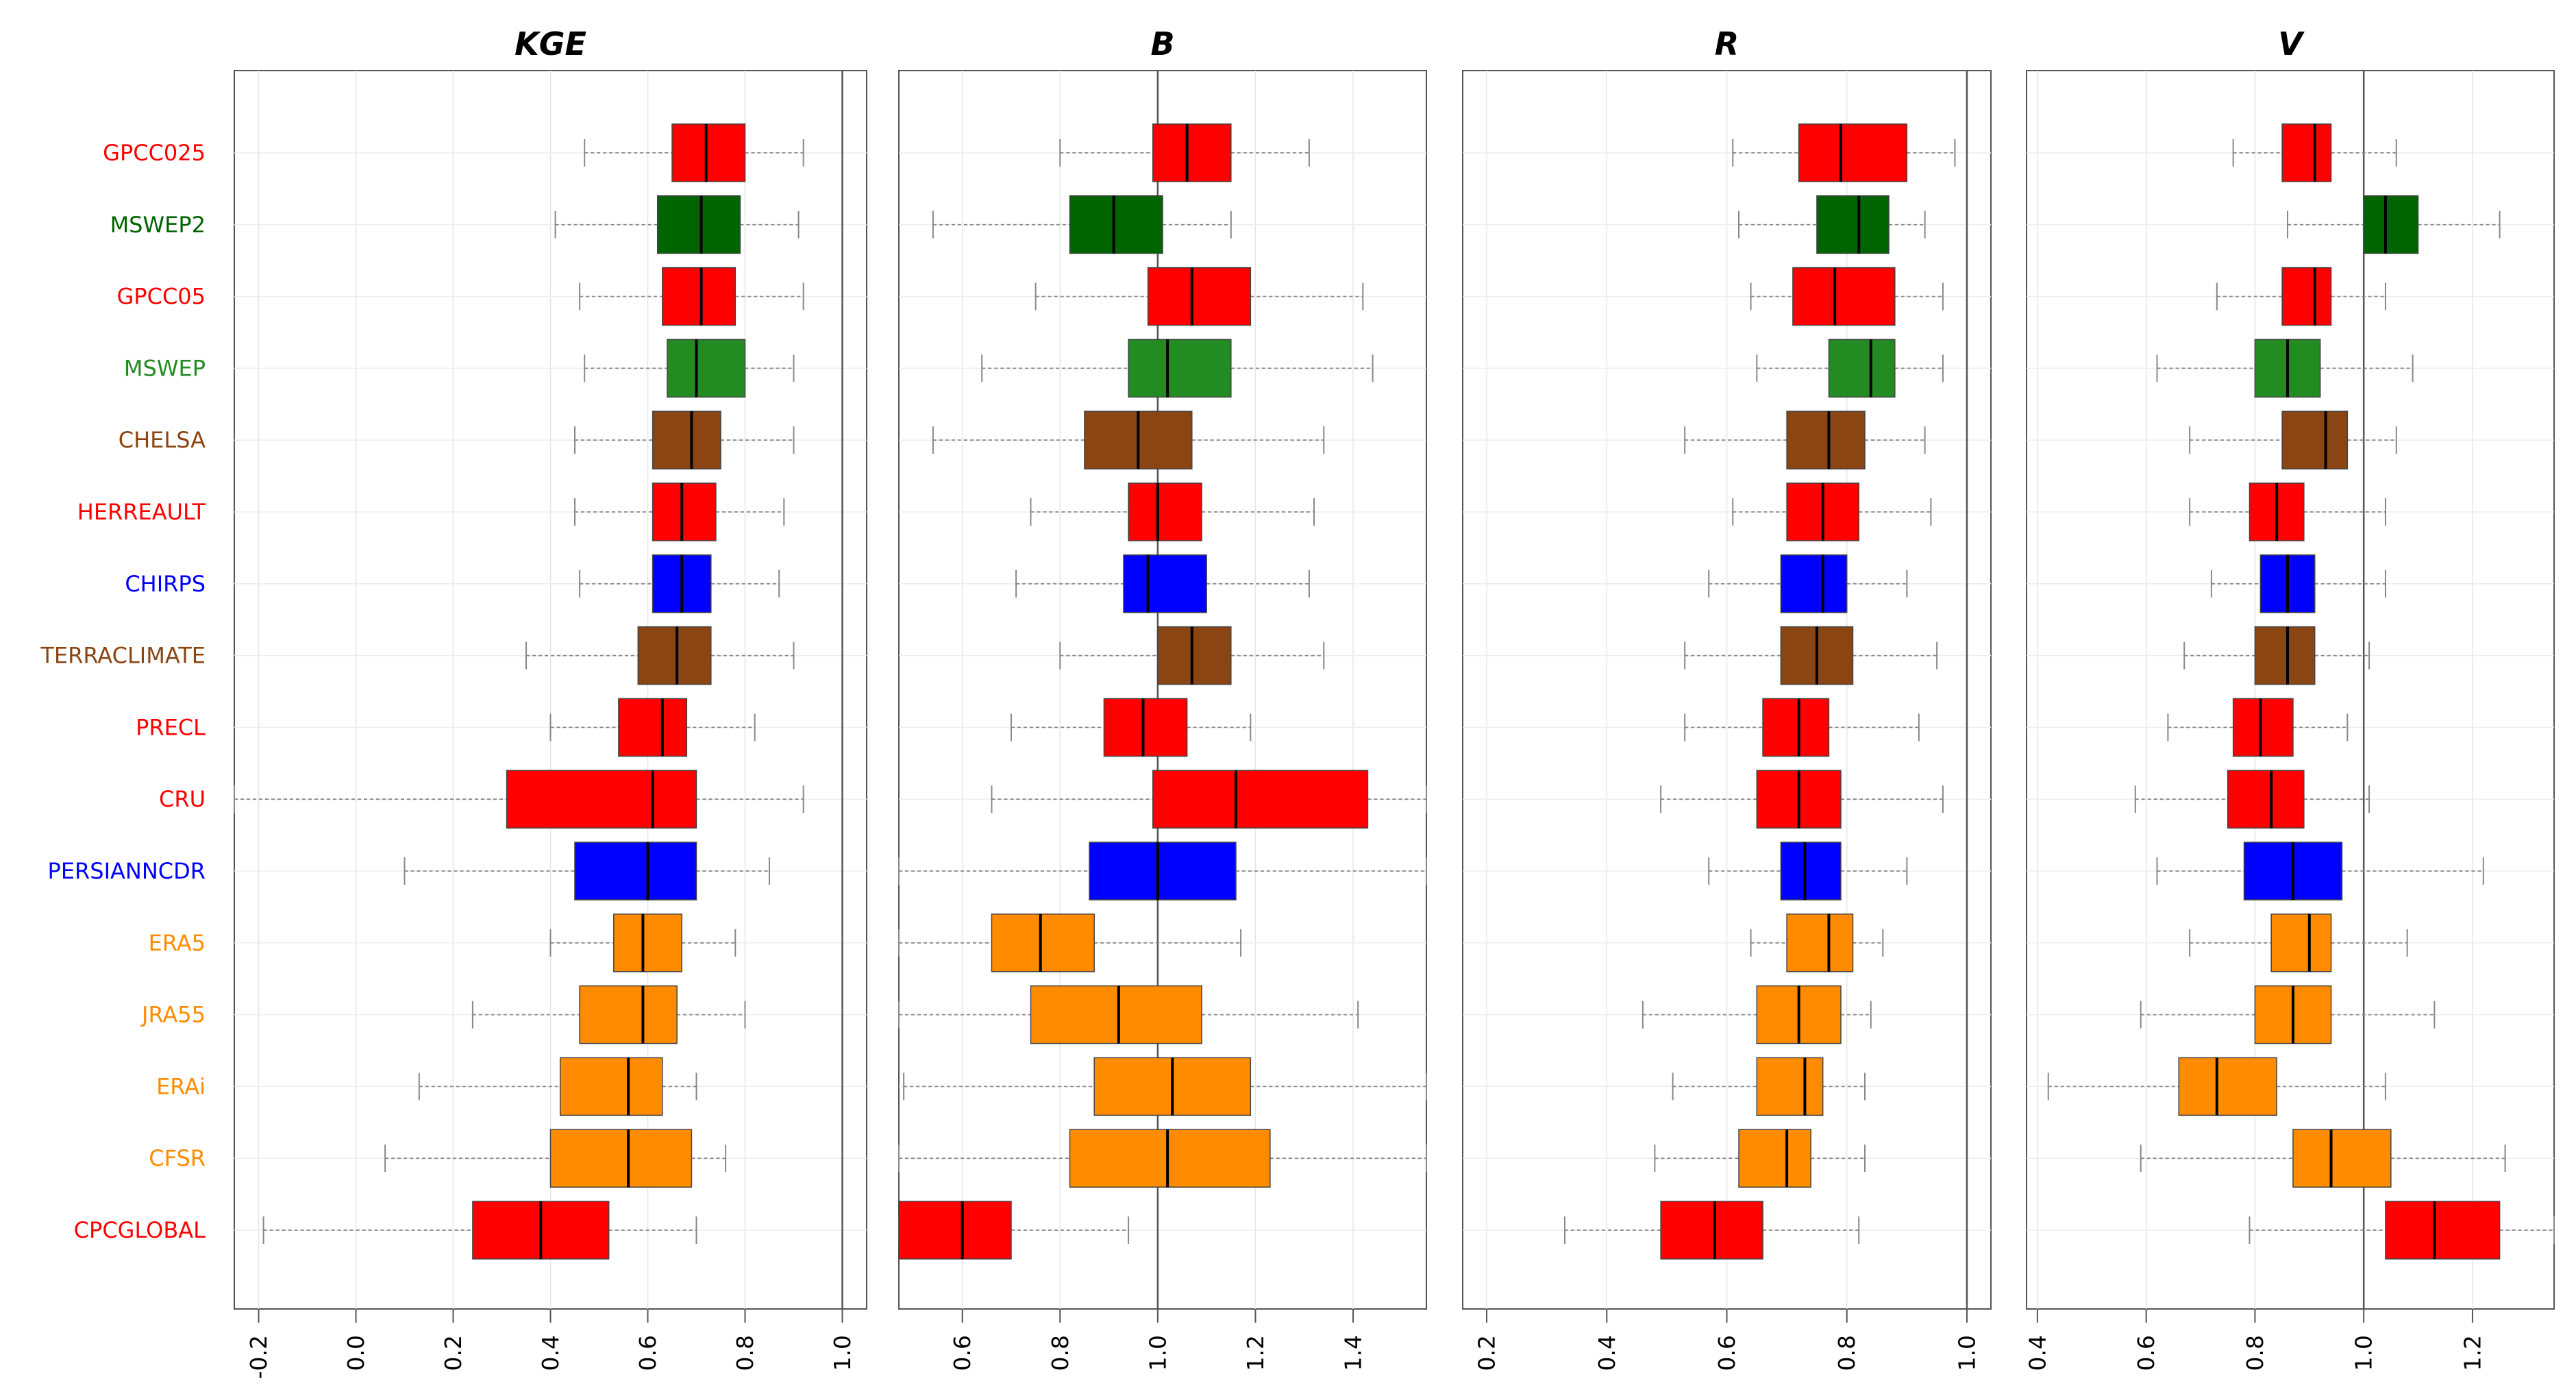  What do you see at coordinates (158, 225) in the screenshot?
I see `dataset-label-mswep2: MSWEP2` at bounding box center [158, 225].